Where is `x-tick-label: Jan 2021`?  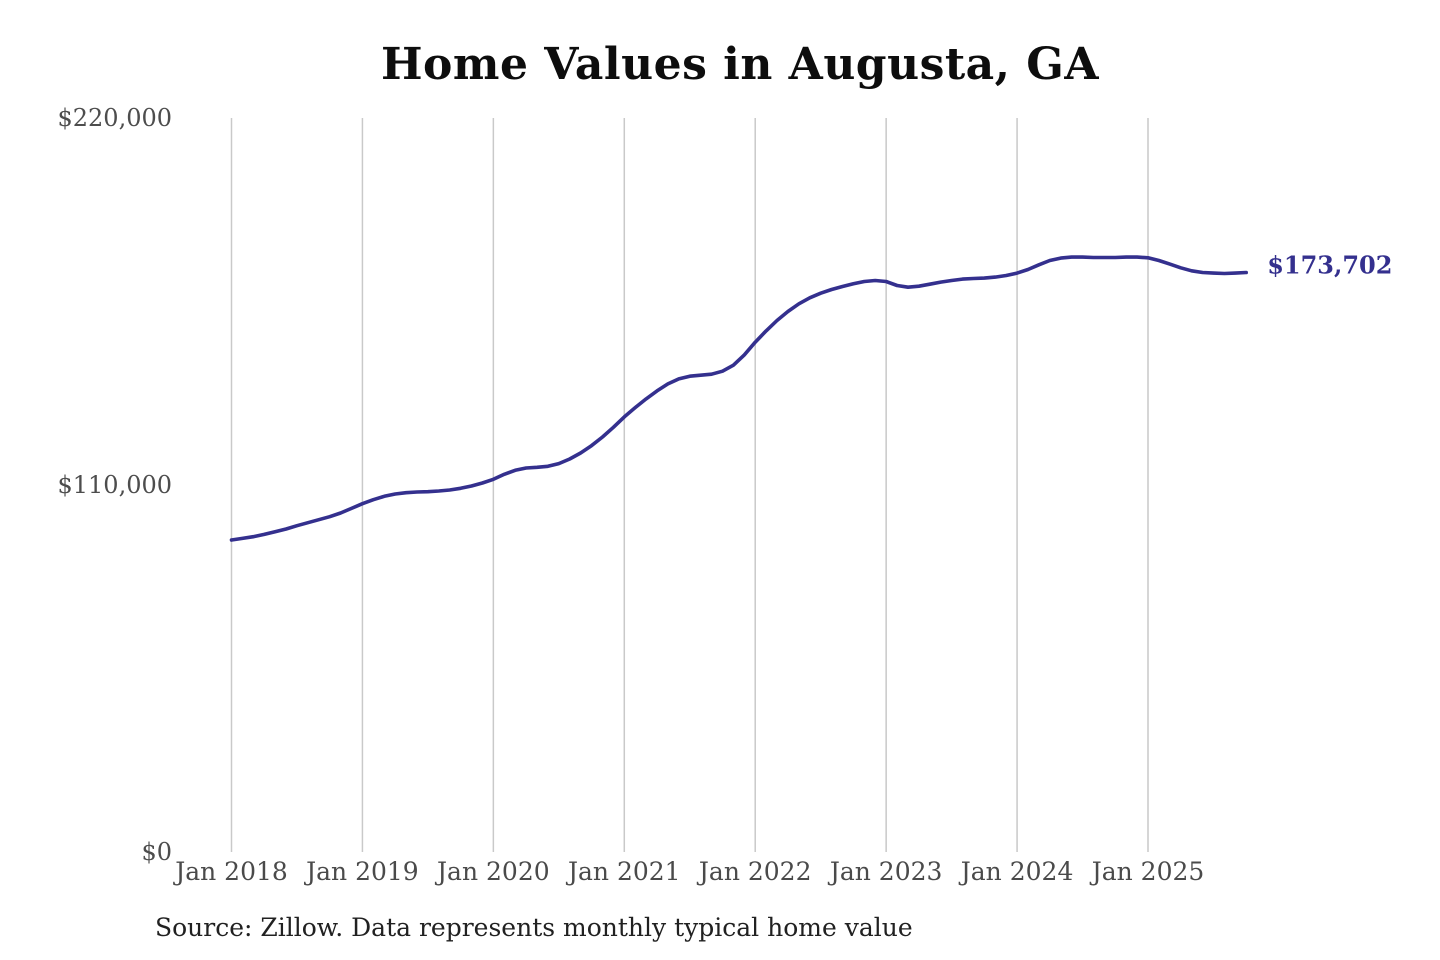
x-tick-label: Jan 2021 is located at coordinates (624, 871).